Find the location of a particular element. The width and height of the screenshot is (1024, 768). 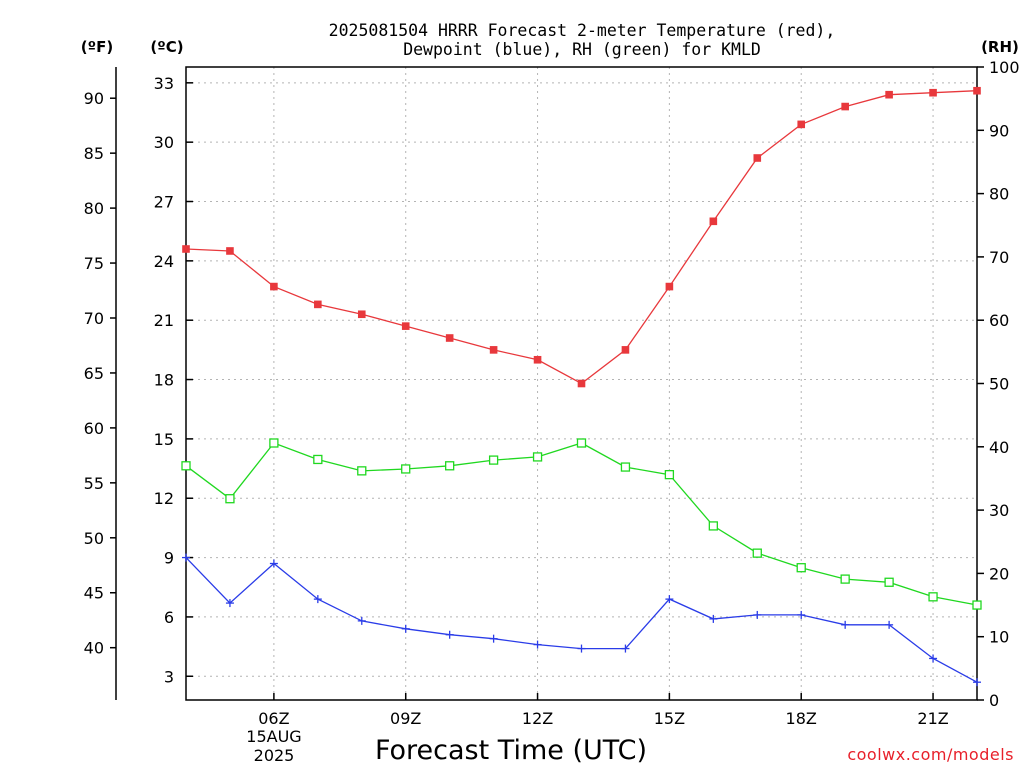

fahrenheit-tick-label: 90 is located at coordinates (94, 98).